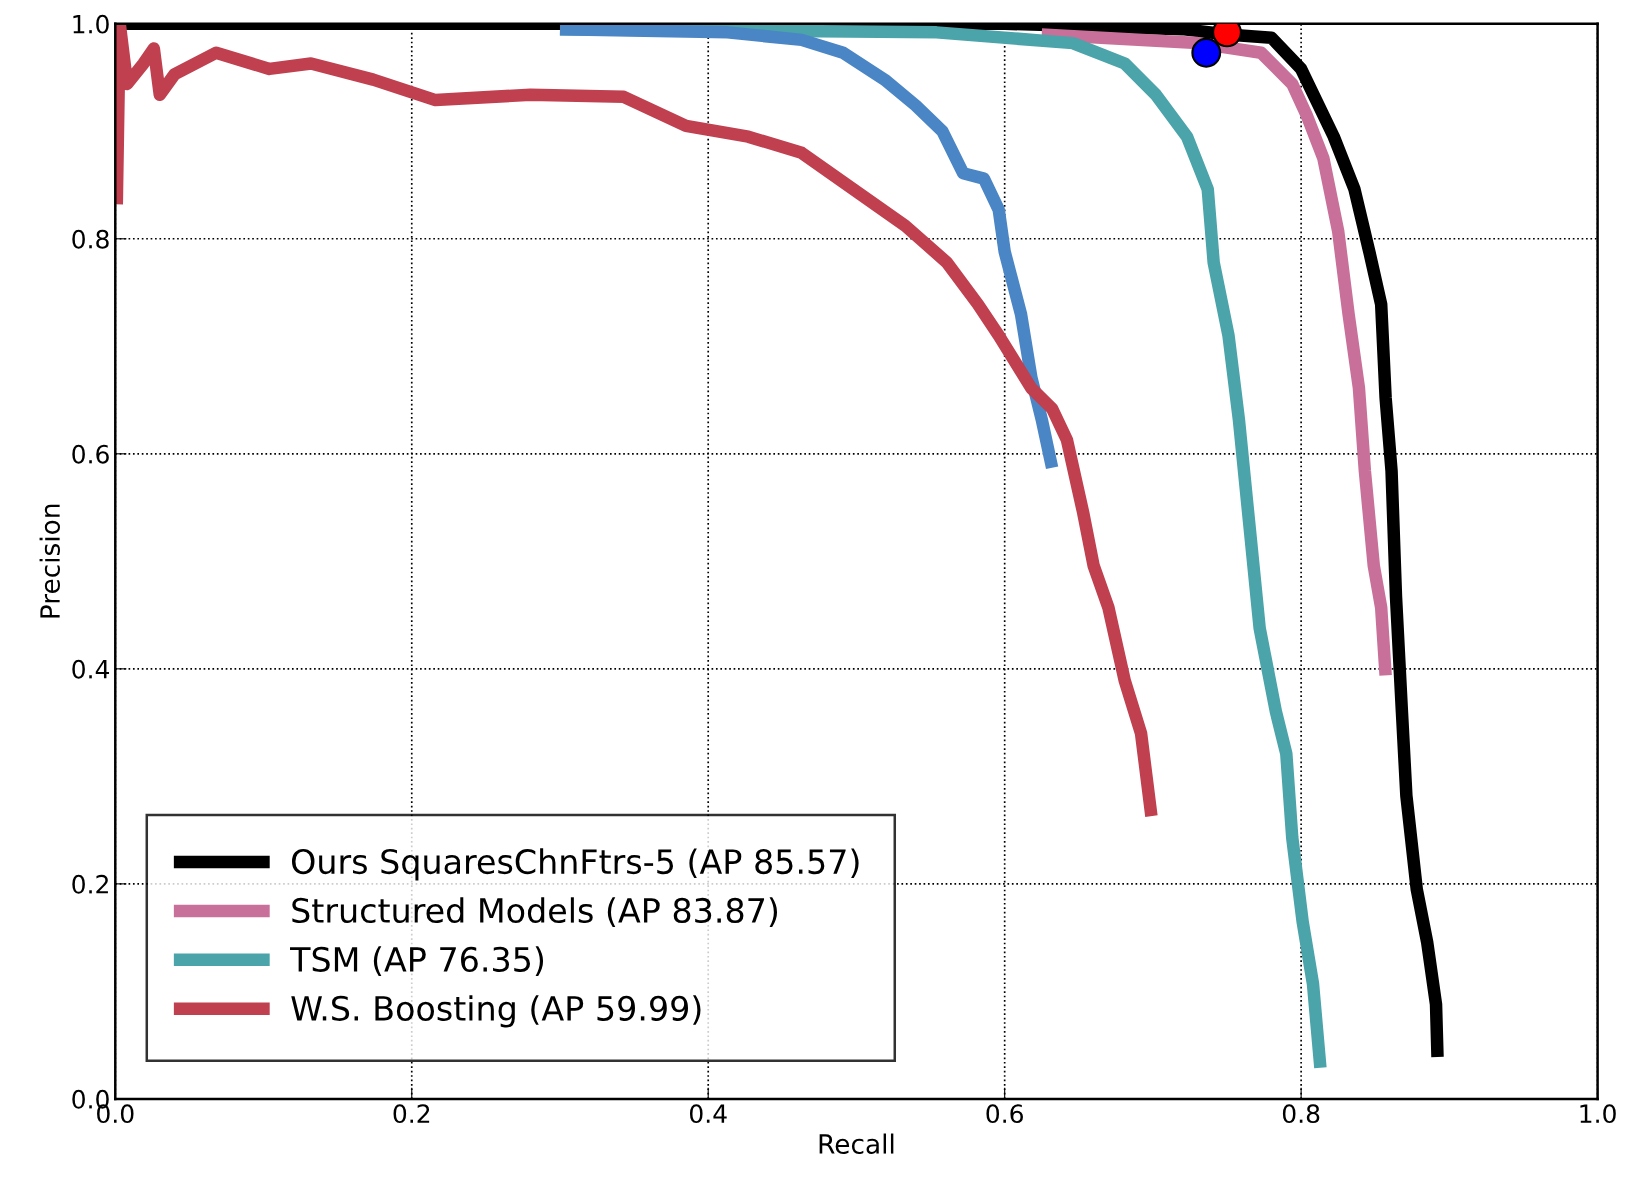 This screenshot has height=1188, width=1647. What do you see at coordinates (1004, 1114) in the screenshot?
I see `x-tick-label: 0.6` at bounding box center [1004, 1114].